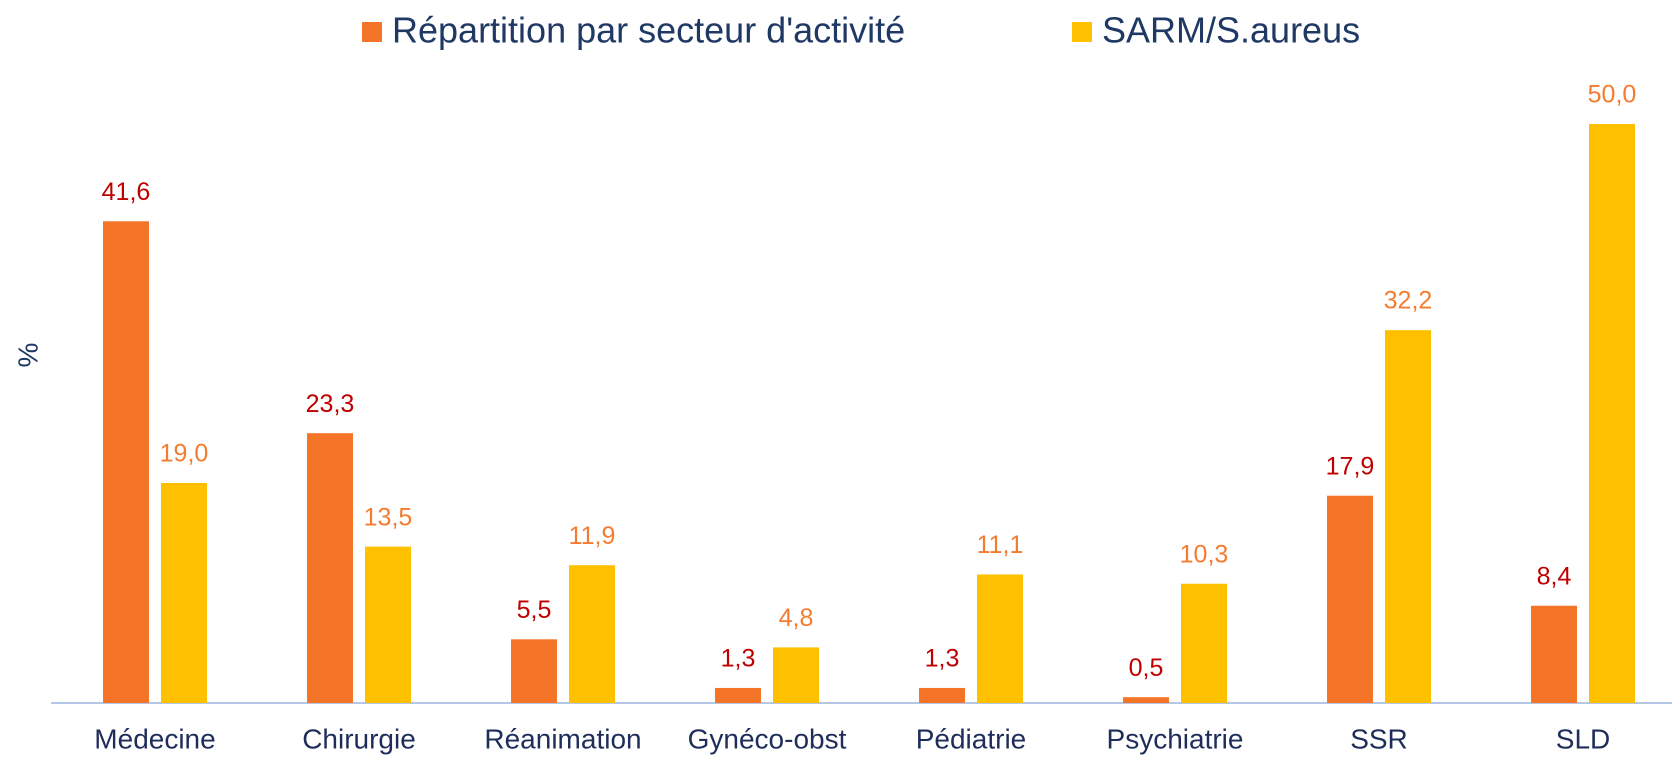 This screenshot has width=1672, height=758. I want to click on x-tick-label: SSR, so click(1379, 738).